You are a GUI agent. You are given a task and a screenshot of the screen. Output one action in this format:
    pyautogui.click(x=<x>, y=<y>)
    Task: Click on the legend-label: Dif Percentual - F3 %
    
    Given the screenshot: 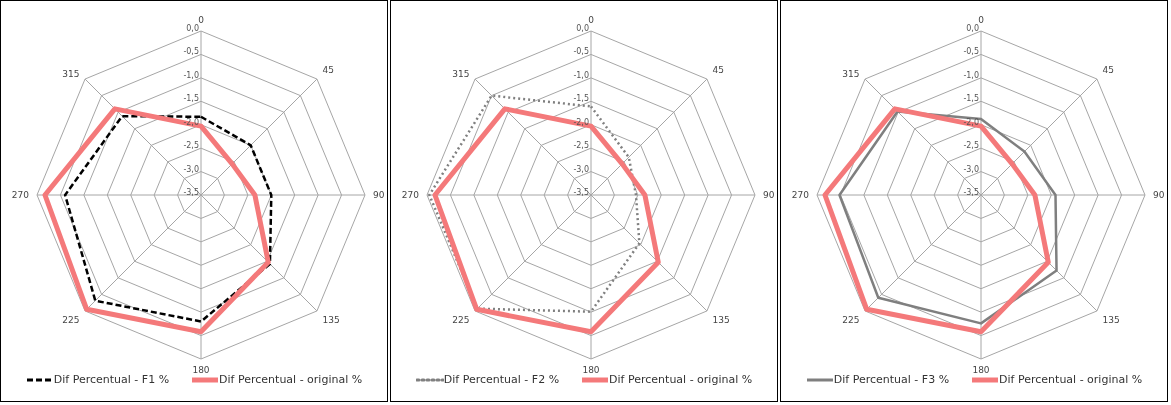 What is the action you would take?
    pyautogui.click(x=891, y=379)
    